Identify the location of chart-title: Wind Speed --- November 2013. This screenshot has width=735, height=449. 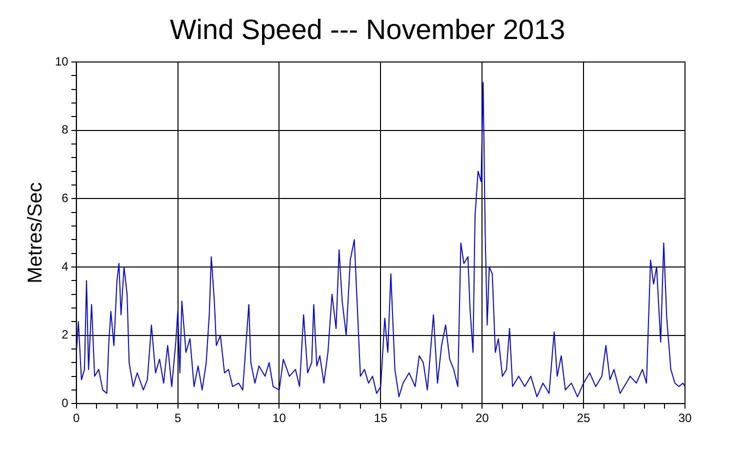
(367, 30).